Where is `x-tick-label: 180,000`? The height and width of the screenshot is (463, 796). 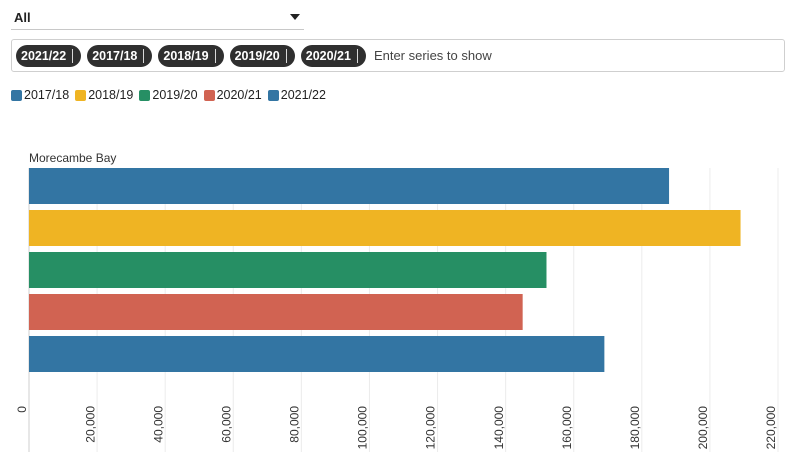 x-tick-label: 180,000 is located at coordinates (635, 428).